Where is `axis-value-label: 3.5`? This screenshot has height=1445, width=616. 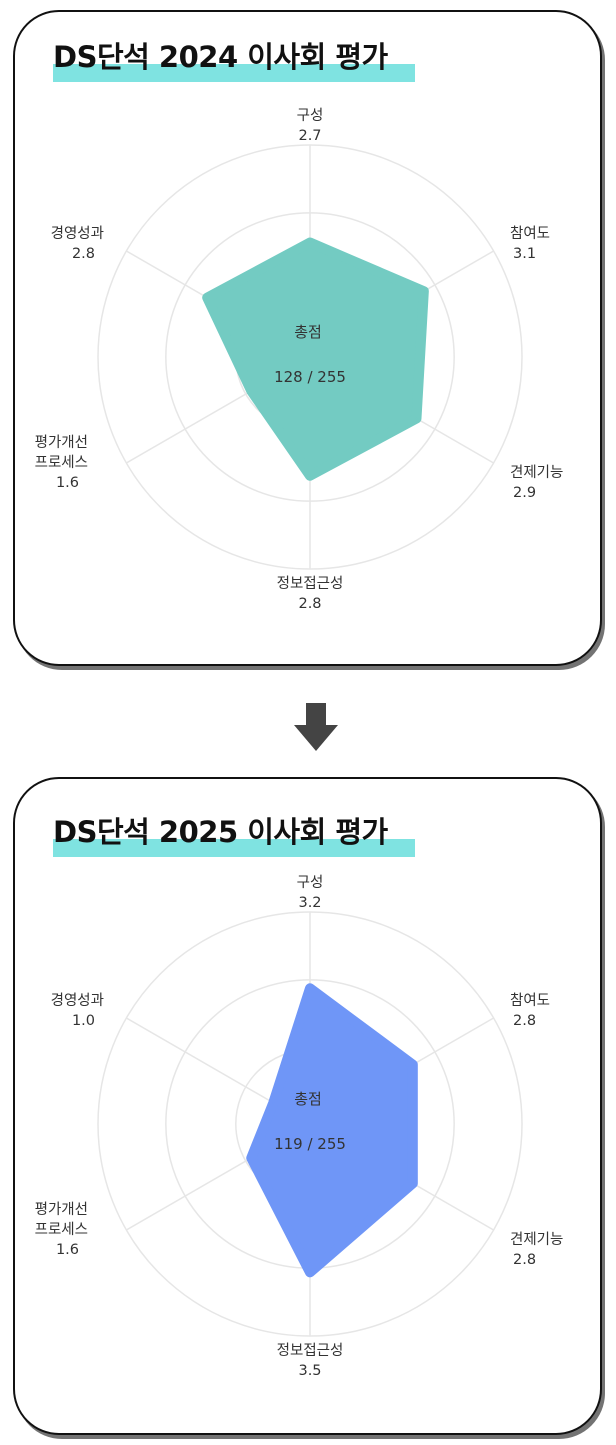
axis-value-label: 3.5 is located at coordinates (309, 1371).